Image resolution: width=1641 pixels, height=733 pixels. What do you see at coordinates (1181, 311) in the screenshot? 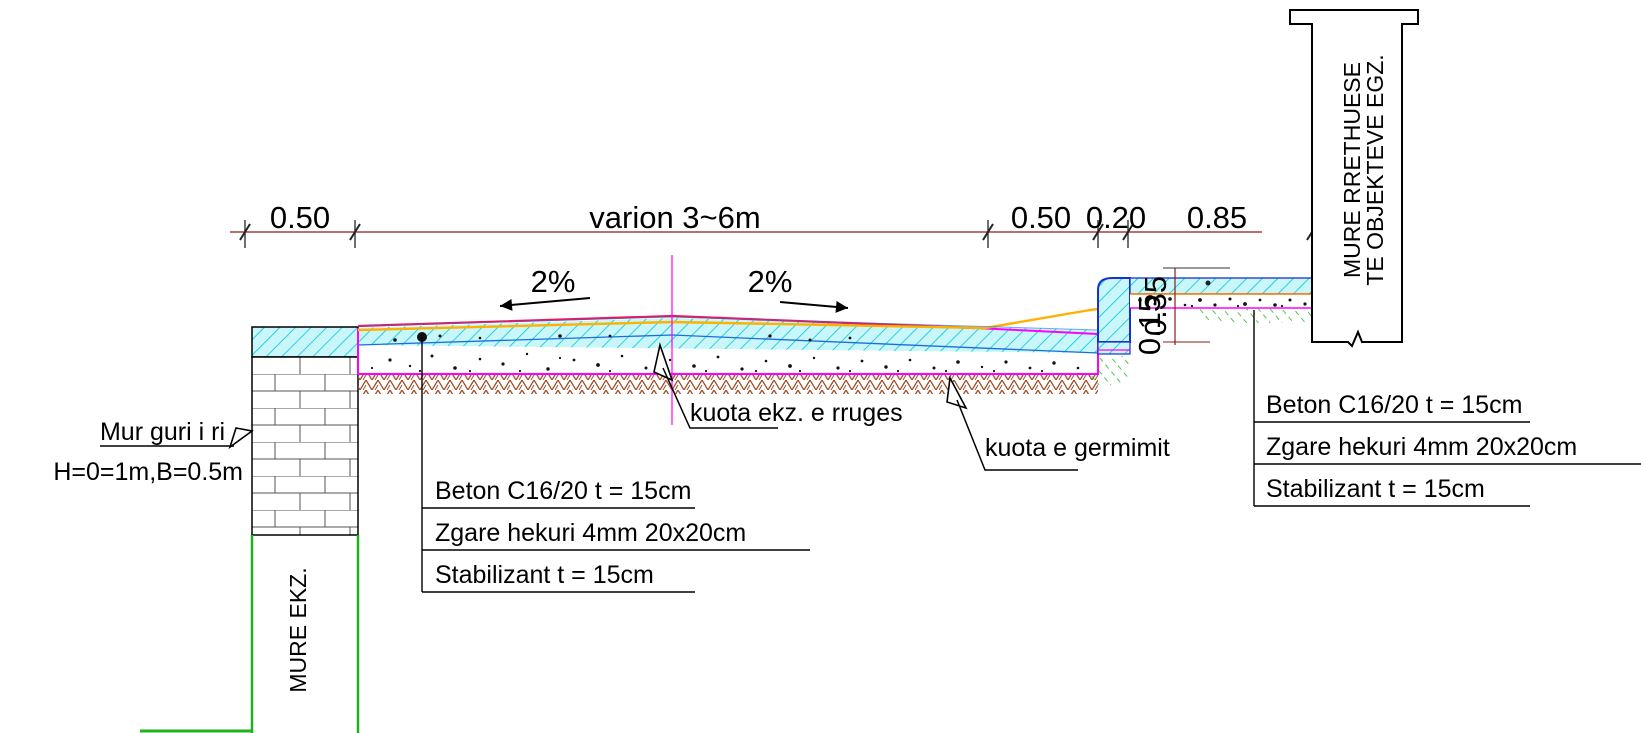
I see `vertical-dimensions: 0.35 0.15` at bounding box center [1181, 311].